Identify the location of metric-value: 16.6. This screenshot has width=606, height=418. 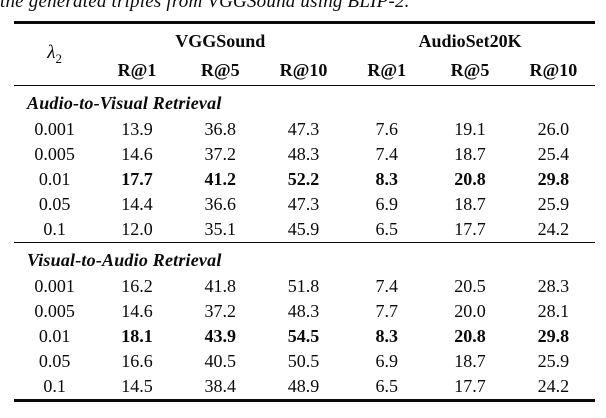
(137, 361).